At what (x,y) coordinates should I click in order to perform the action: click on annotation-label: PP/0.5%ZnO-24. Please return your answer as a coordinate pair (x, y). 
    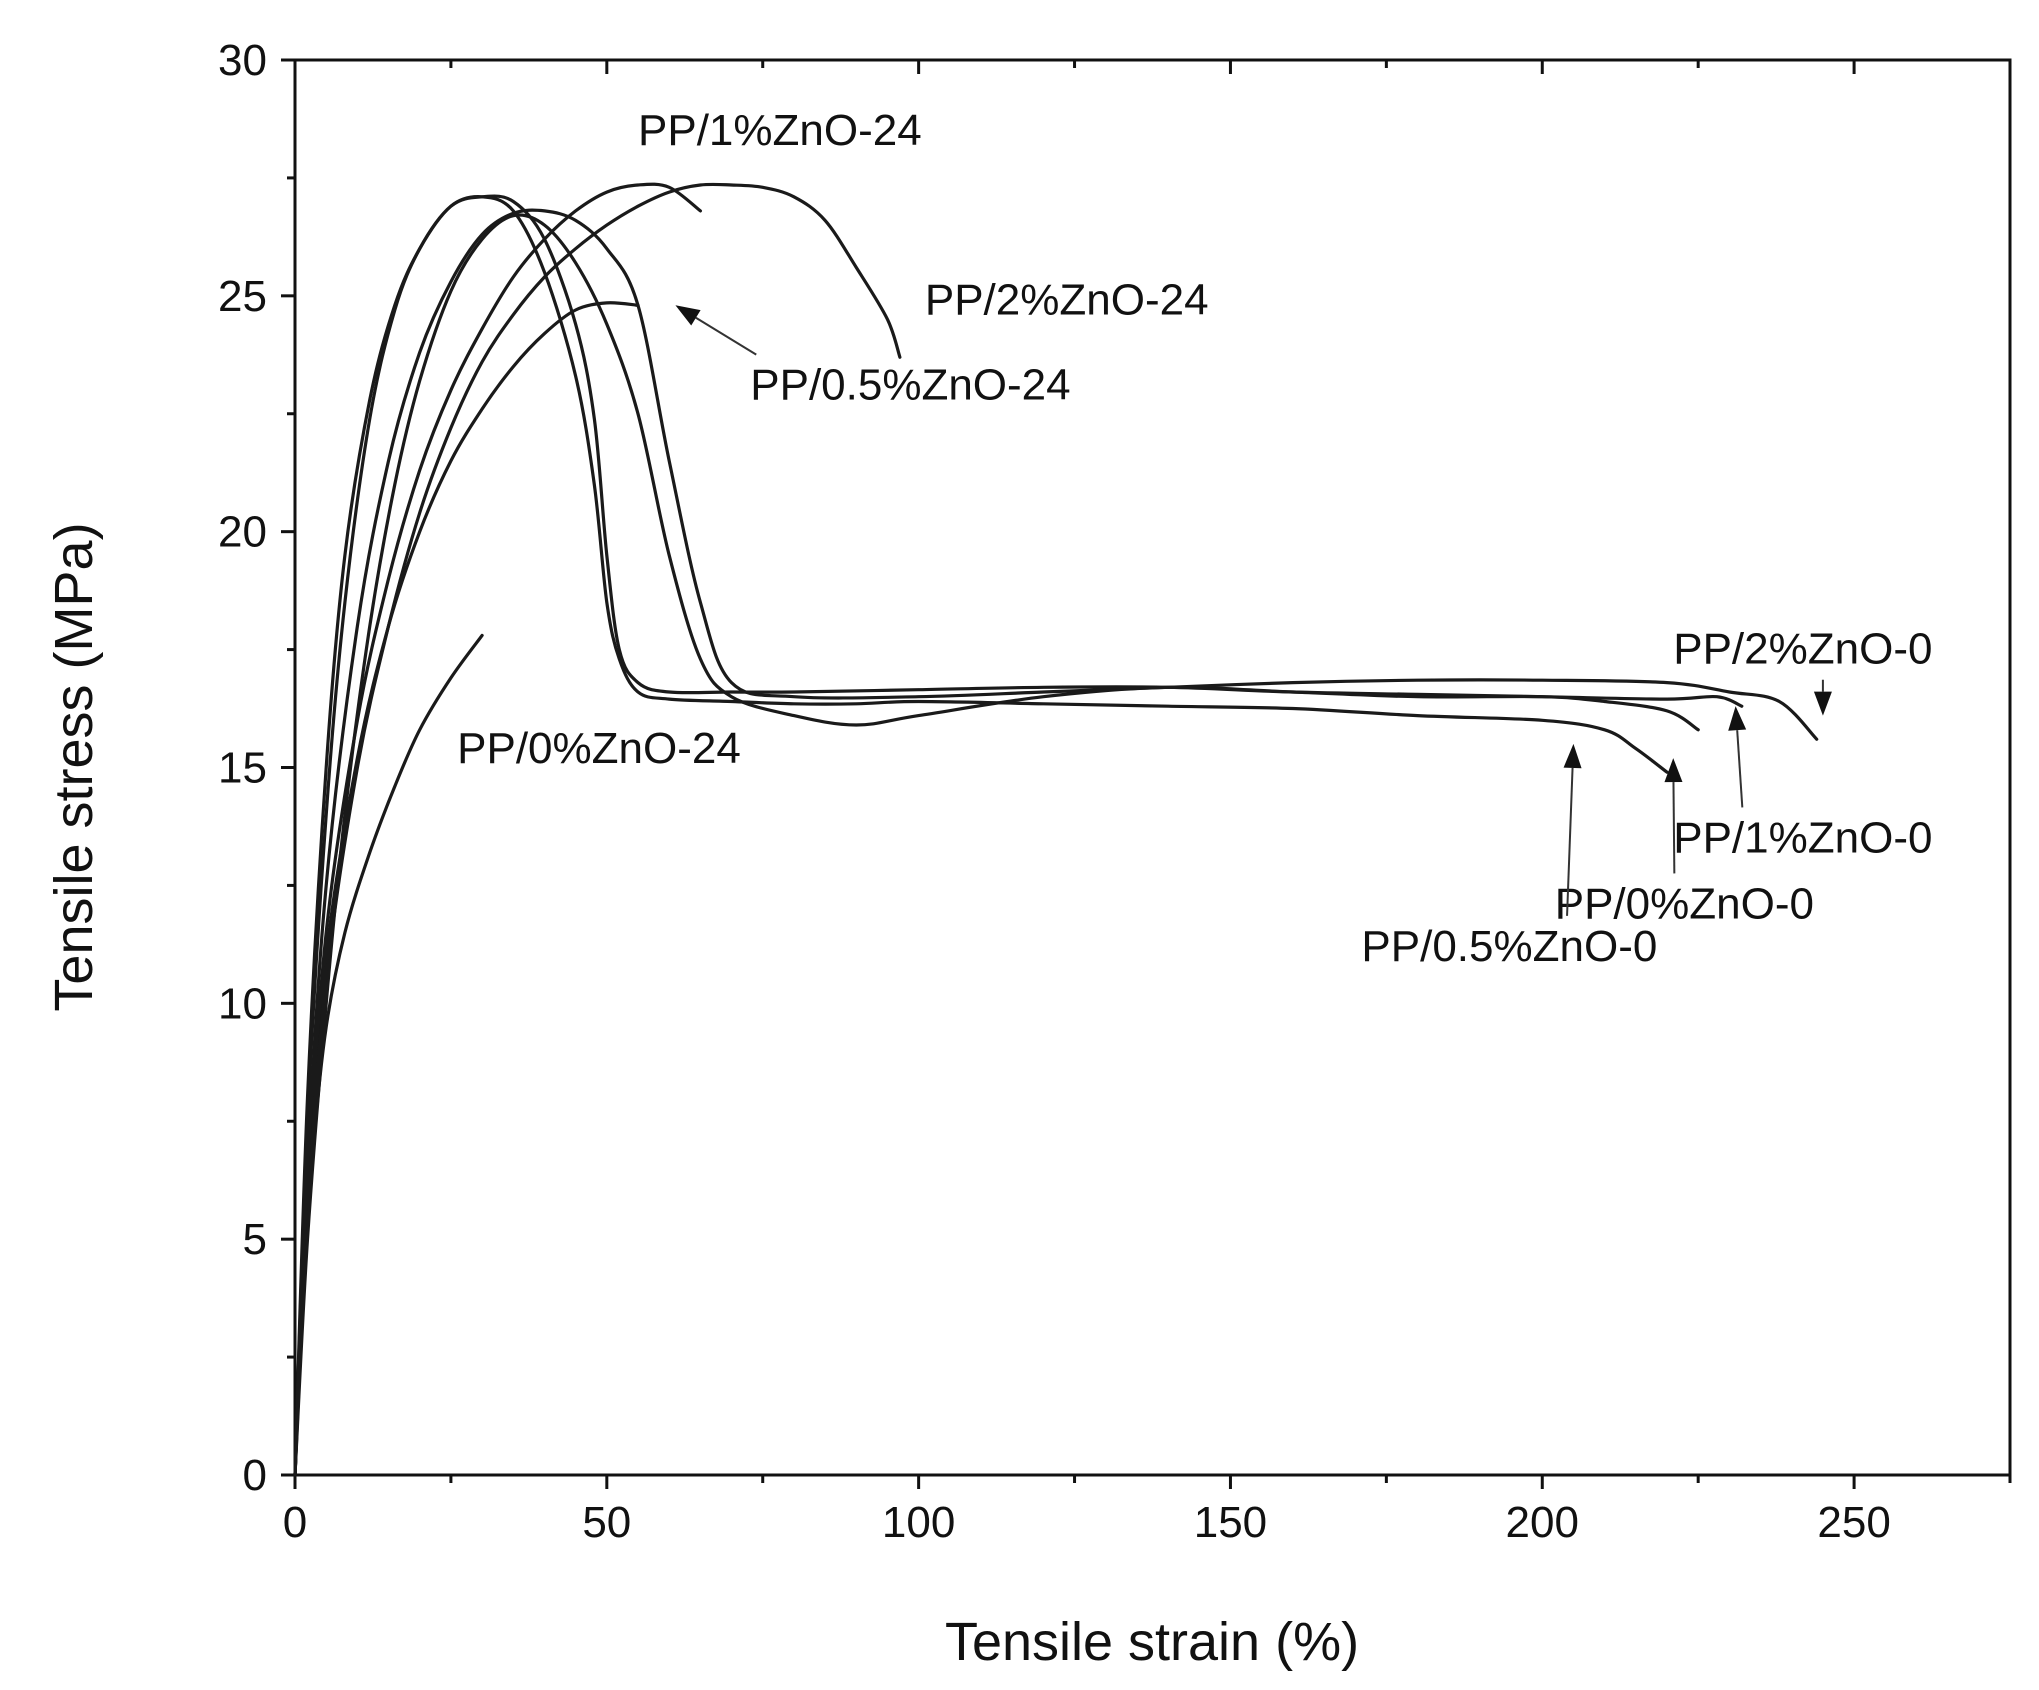
    Looking at the image, I should click on (910, 385).